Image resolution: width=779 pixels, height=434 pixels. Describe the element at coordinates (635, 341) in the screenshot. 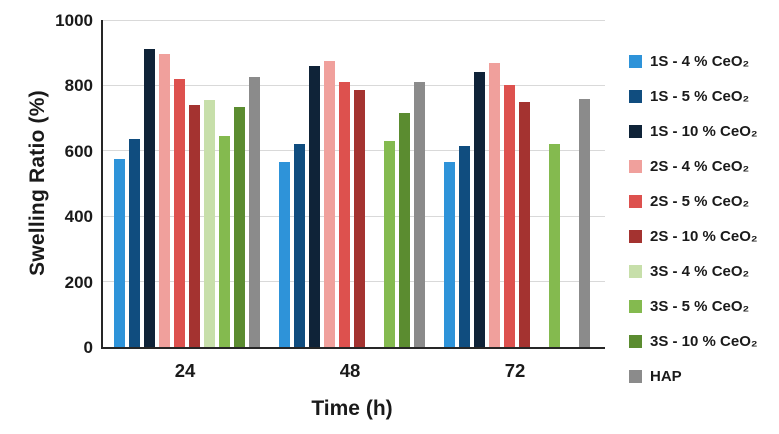

I see `legend-swatch-3s-10-ceo` at that location.